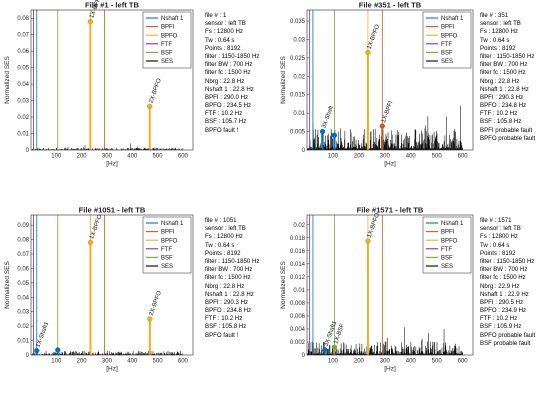  I want to click on stem-shaft-marker, so click(58, 351).